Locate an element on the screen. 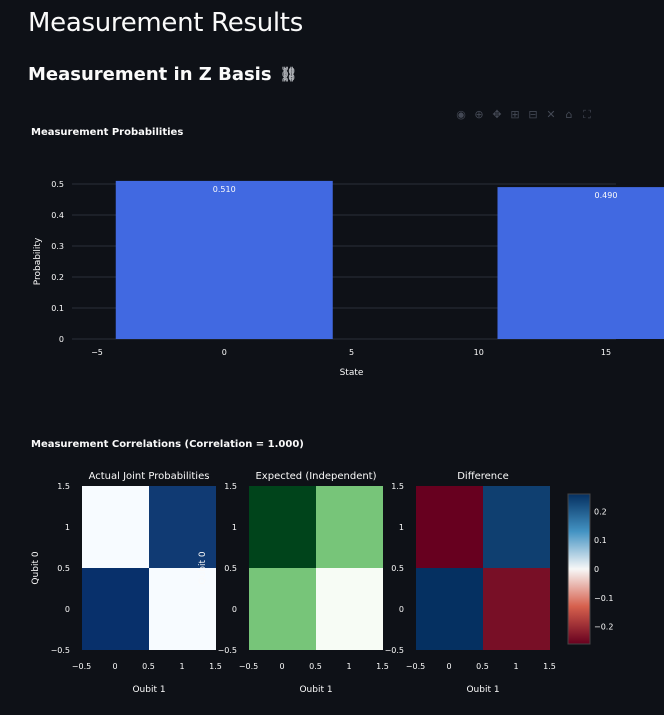 Image resolution: width=664 pixels, height=715 pixels. colorbar-tick-label: 0.2 is located at coordinates (600, 511).